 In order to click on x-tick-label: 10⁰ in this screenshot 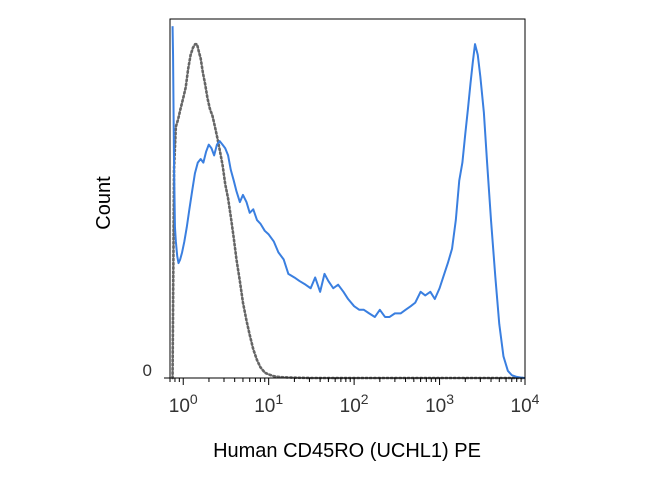, I will do `click(183, 404)`.